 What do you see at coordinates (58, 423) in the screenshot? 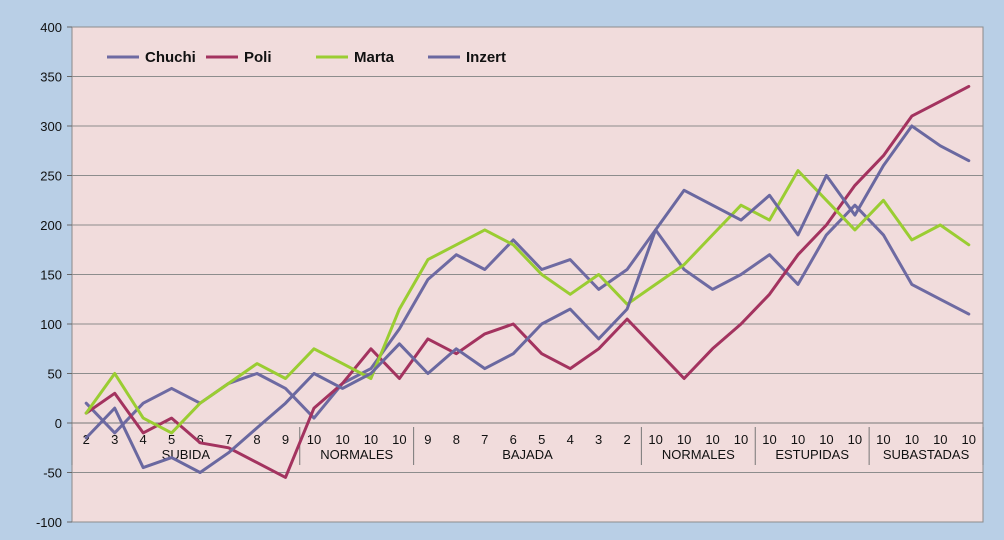
I see `y-tick-label: 0` at bounding box center [58, 423].